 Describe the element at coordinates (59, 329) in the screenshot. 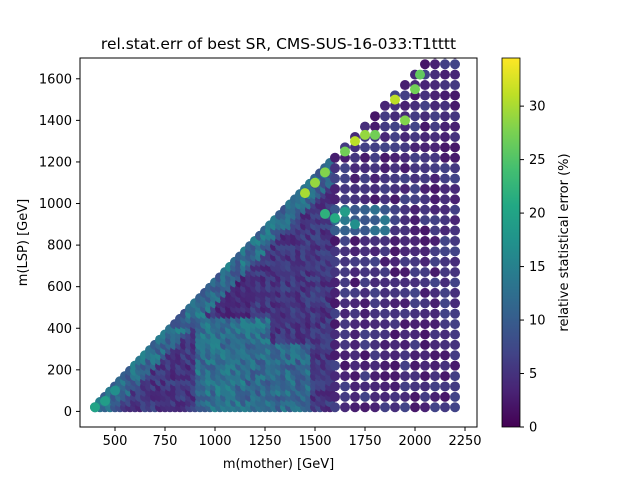

I see `y-tick-label-2: 400` at that location.